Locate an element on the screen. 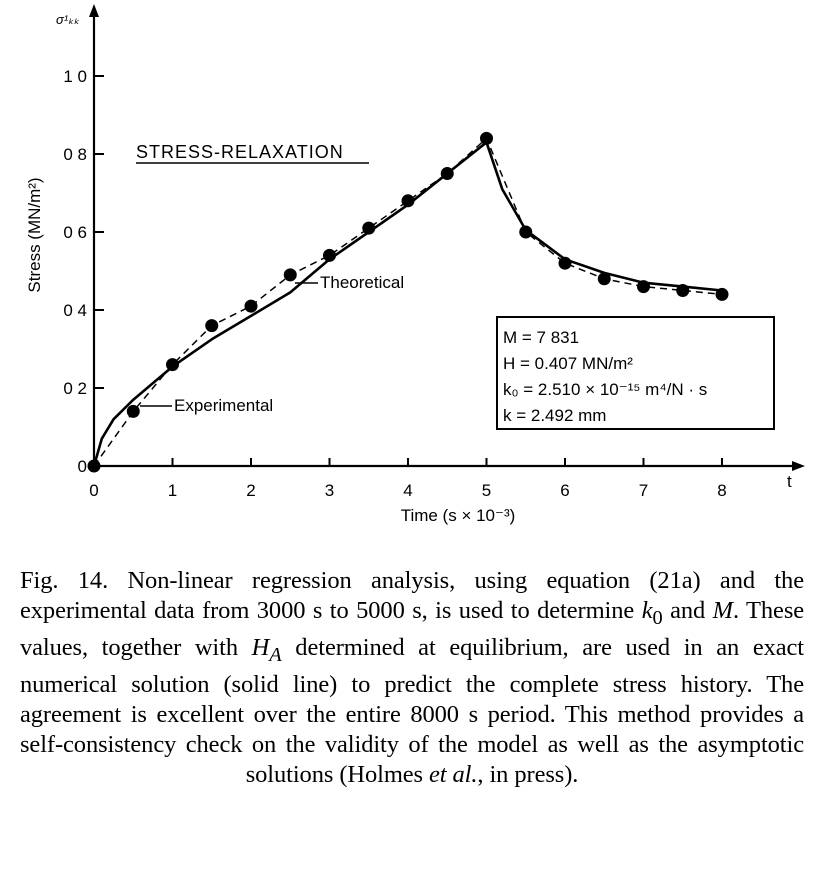 The height and width of the screenshot is (886, 825). annotation-experimental: Experimental is located at coordinates (206, 405).